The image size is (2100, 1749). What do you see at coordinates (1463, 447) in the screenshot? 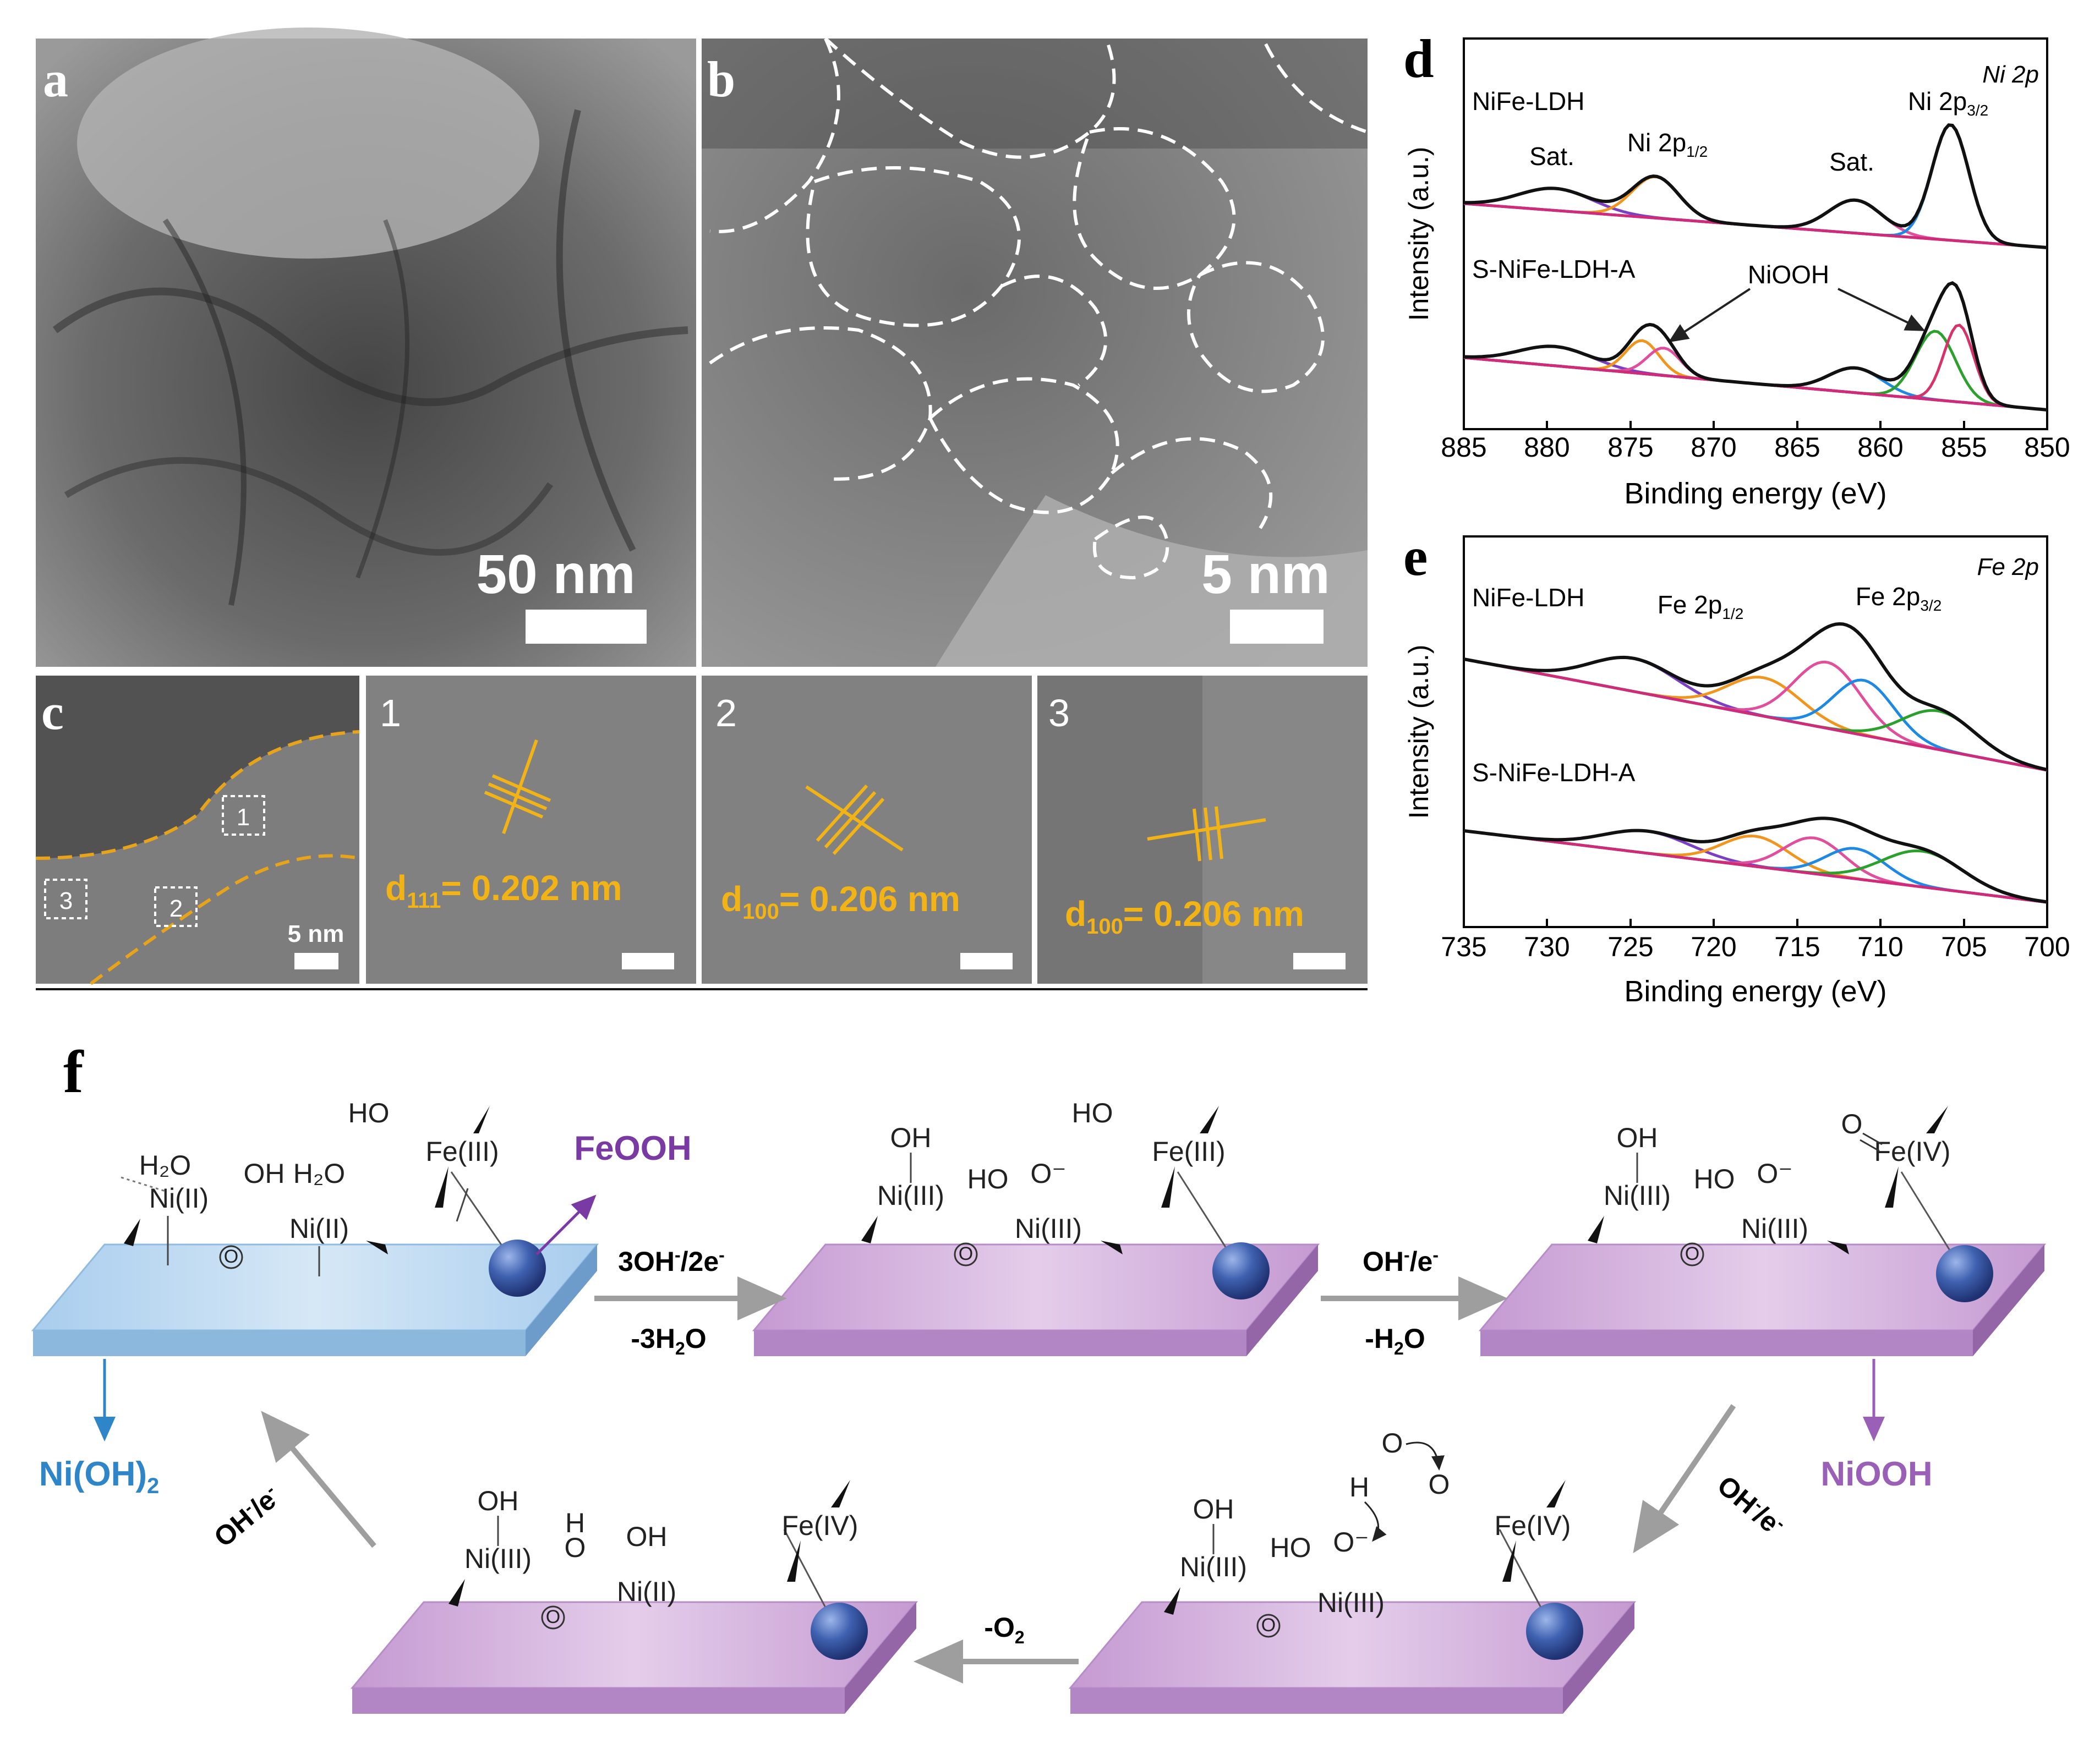
I see `tick-label: 885` at bounding box center [1463, 447].